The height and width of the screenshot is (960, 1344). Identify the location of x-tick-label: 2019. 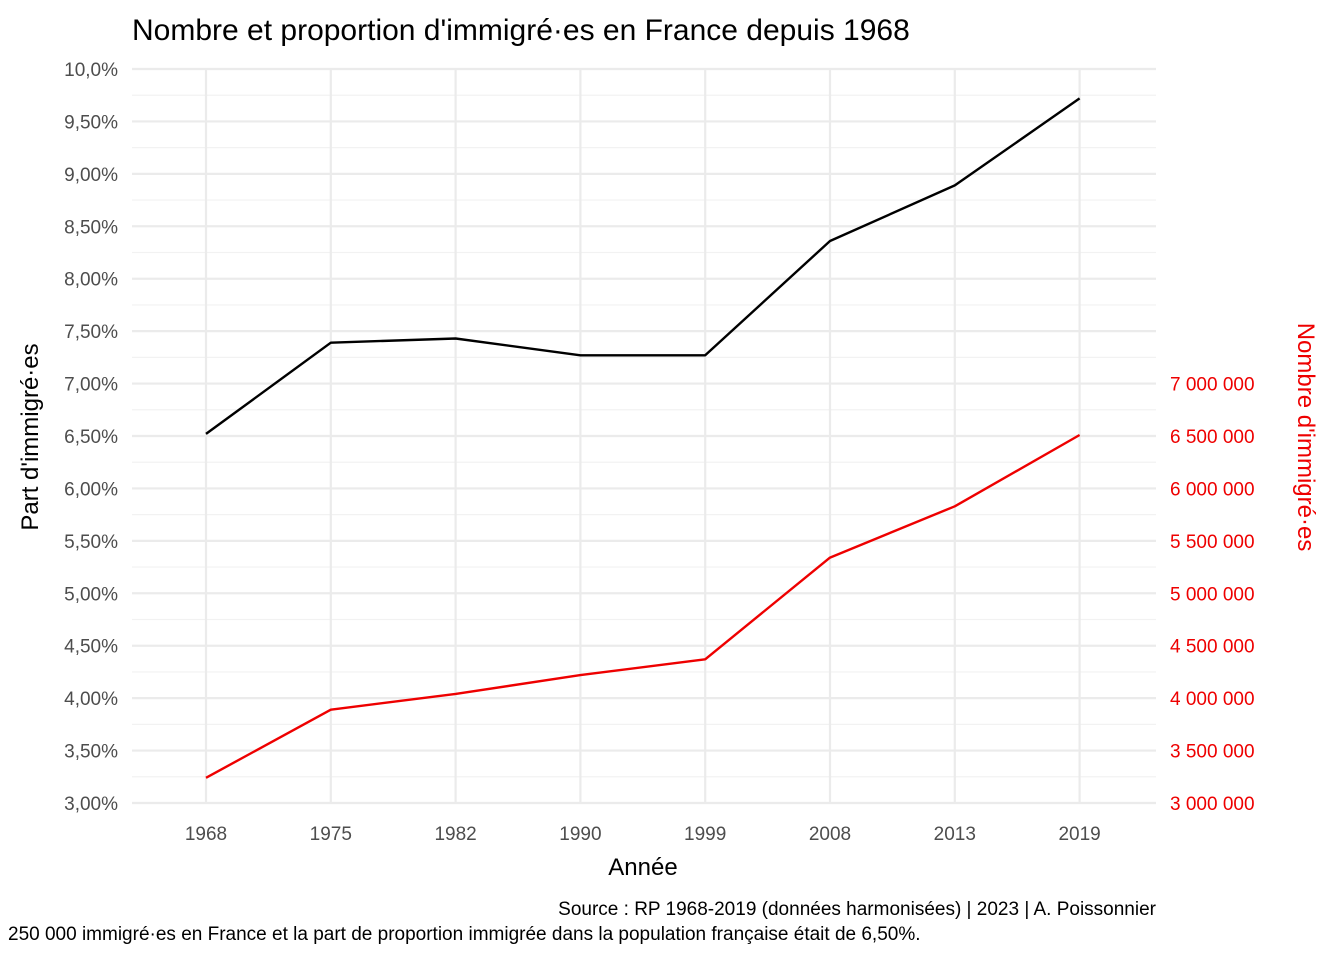
(1079, 834).